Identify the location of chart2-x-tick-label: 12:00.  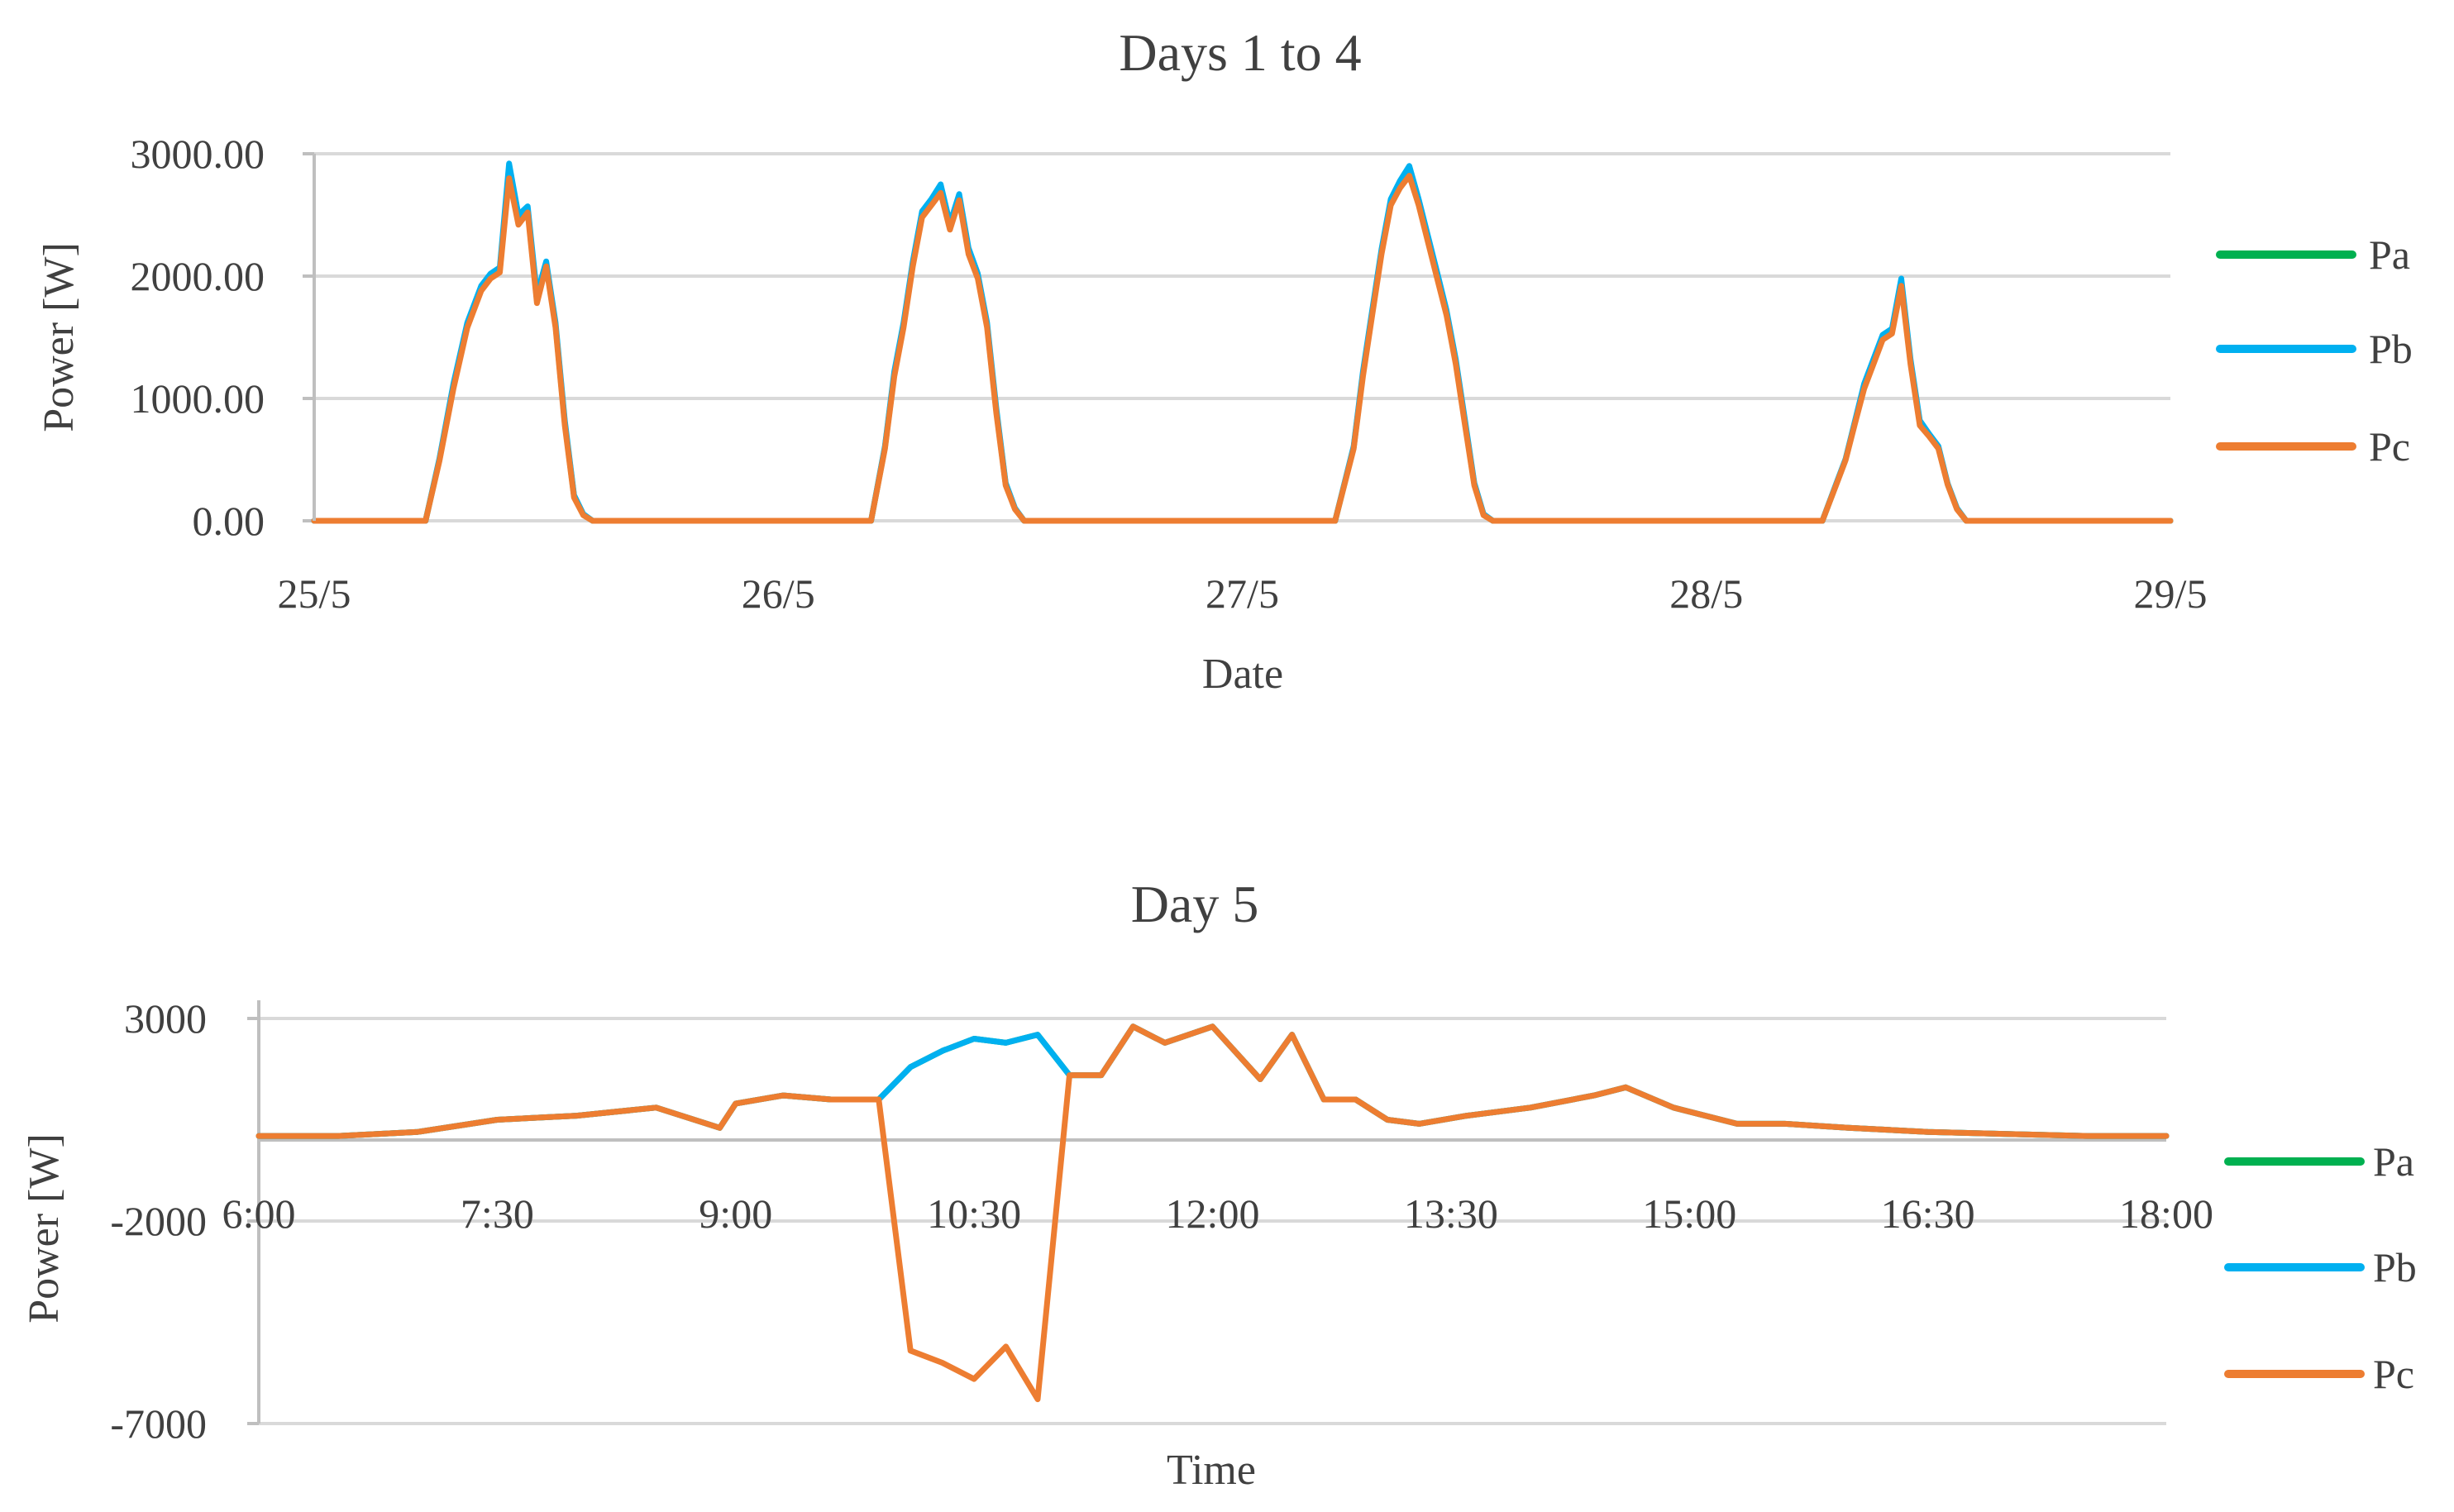
(1213, 1213).